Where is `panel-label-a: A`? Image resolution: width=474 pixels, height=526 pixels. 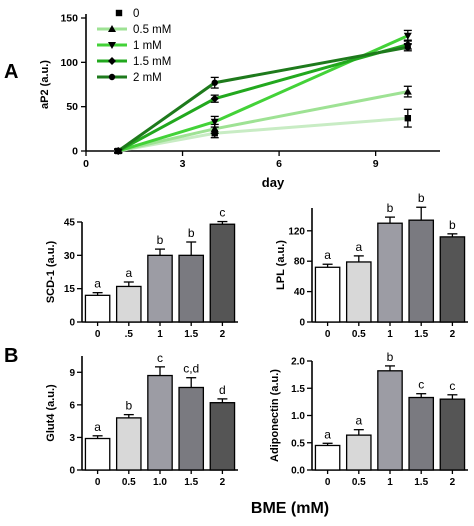 panel-label-a: A is located at coordinates (11, 72).